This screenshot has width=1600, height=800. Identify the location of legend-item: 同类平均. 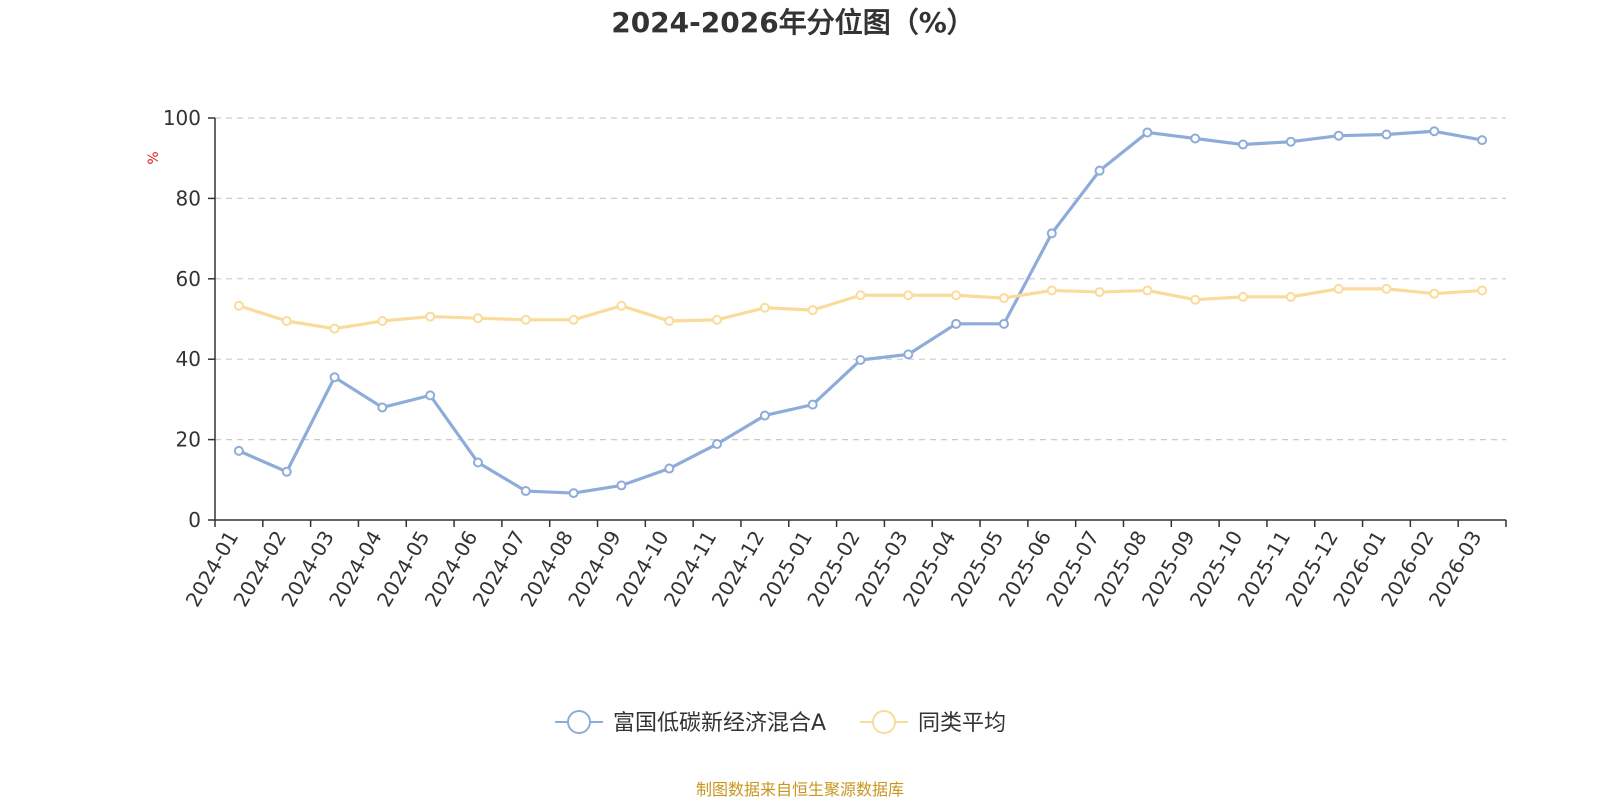
(933, 723).